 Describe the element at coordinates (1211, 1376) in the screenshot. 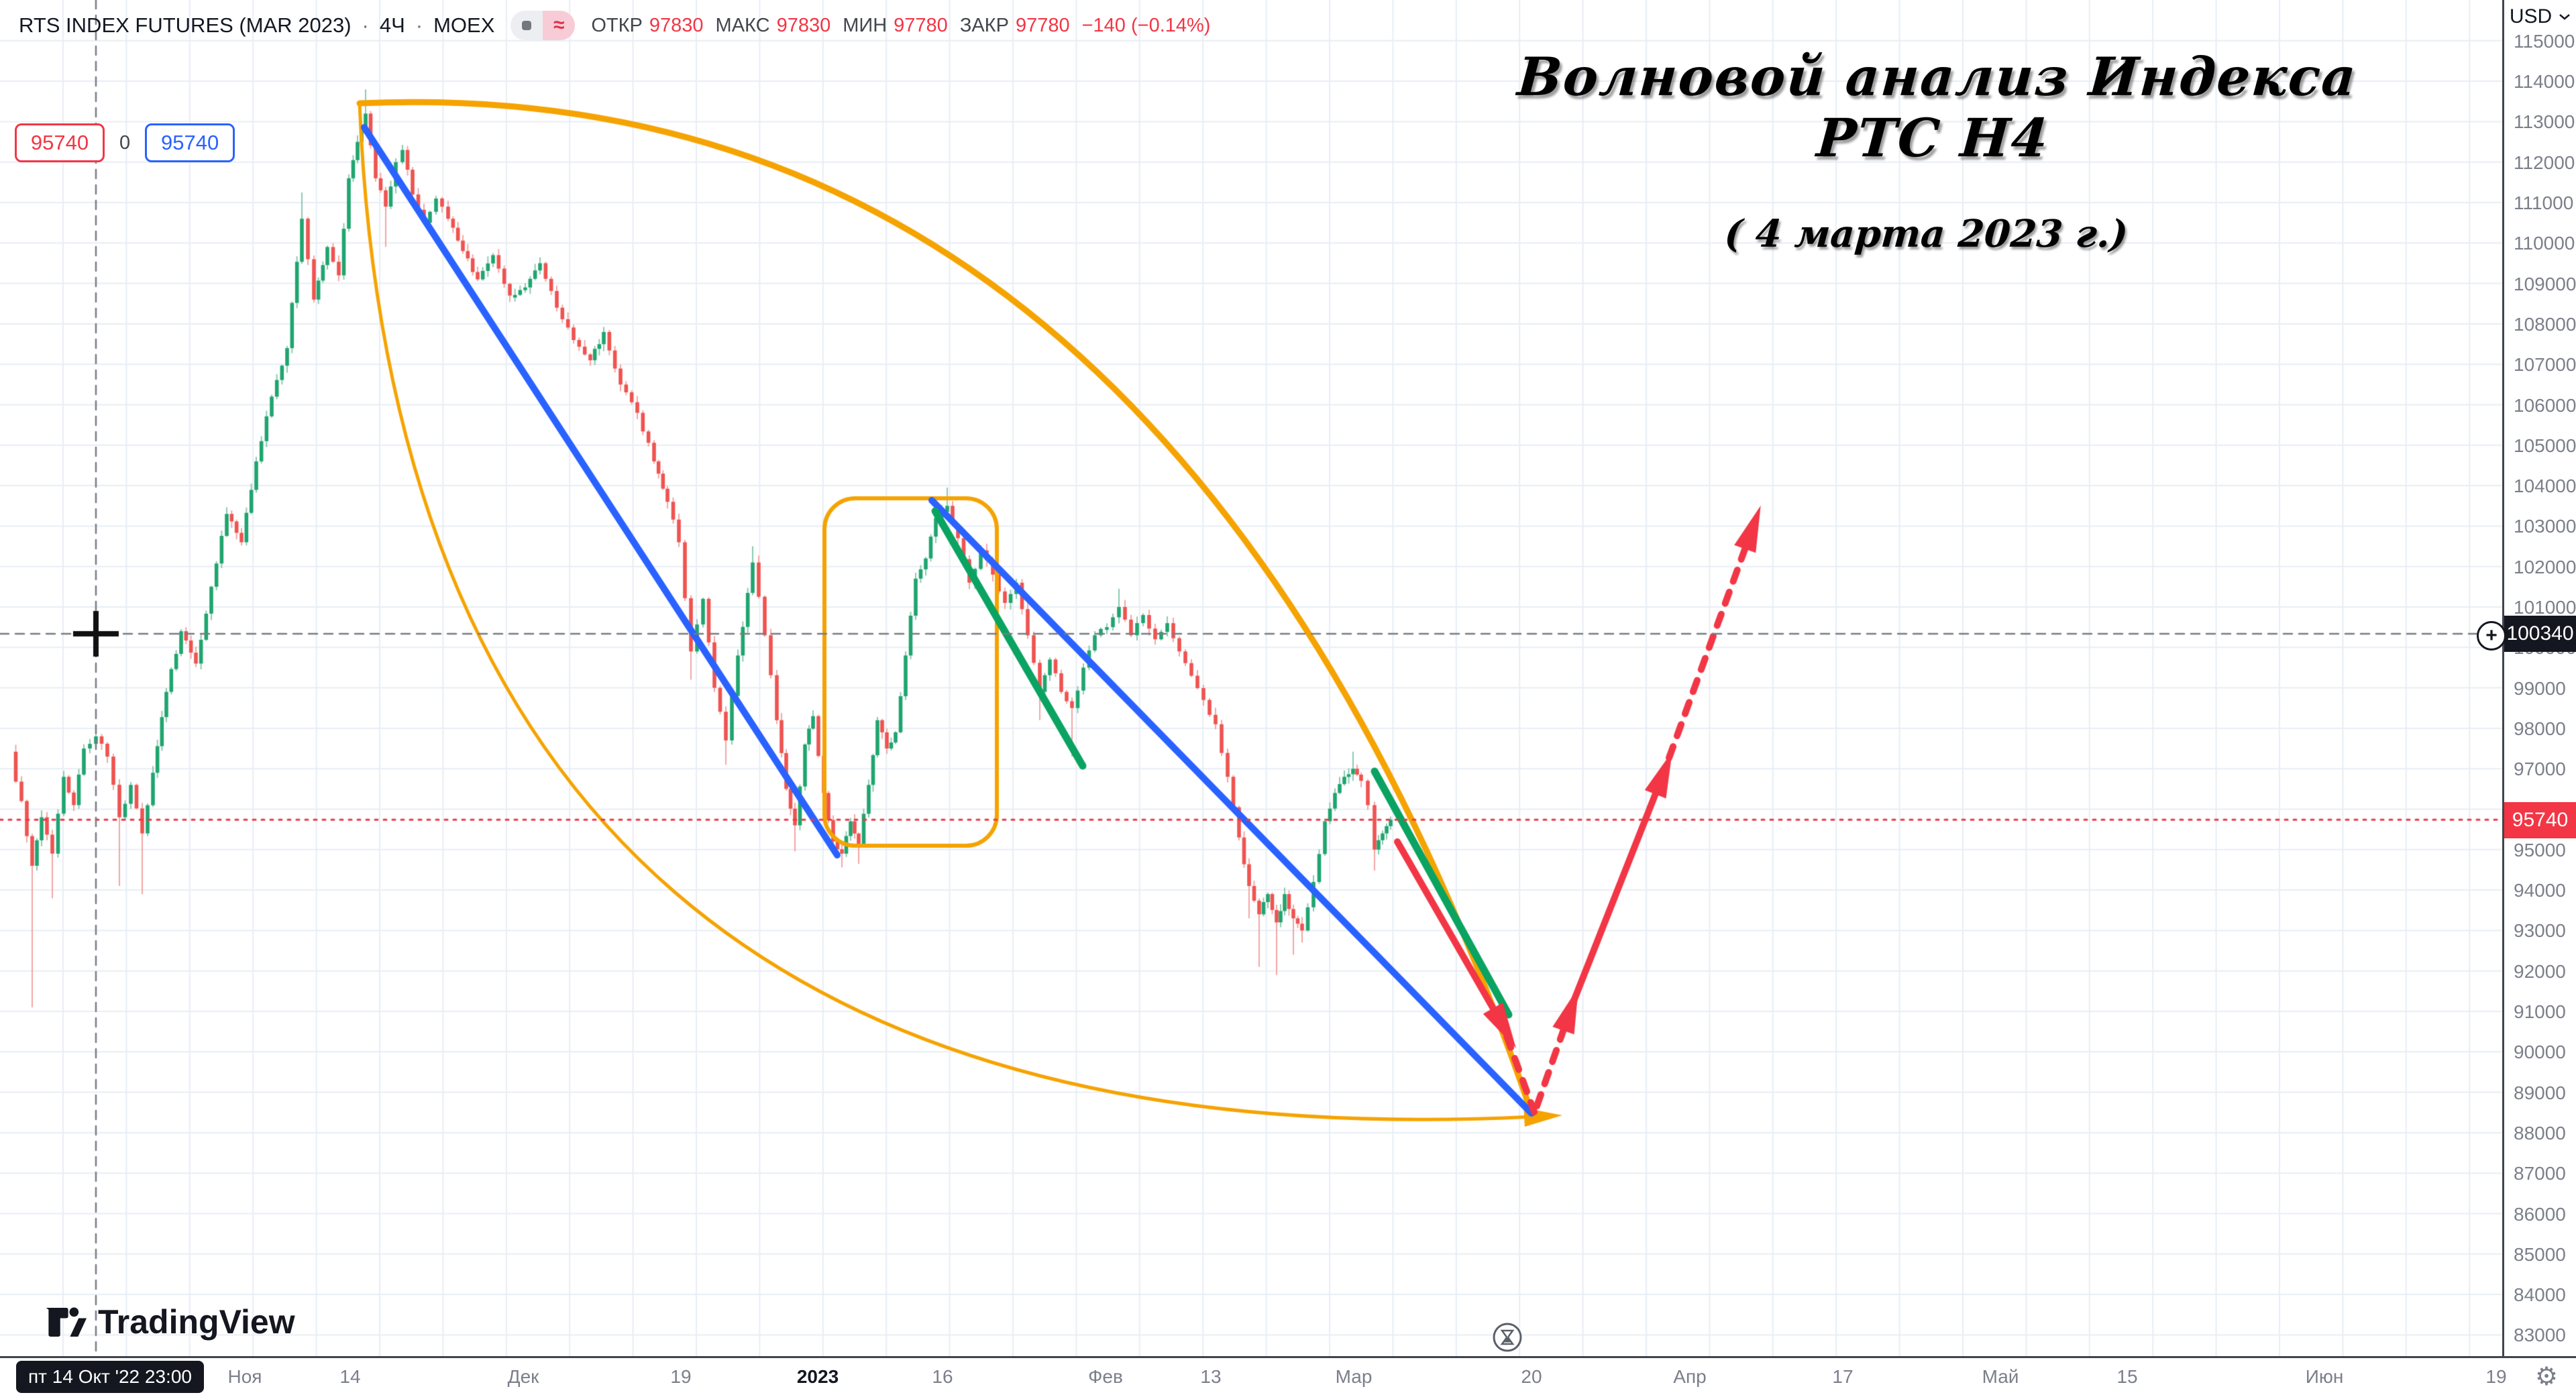

I see `time-tick-label: 13` at that location.